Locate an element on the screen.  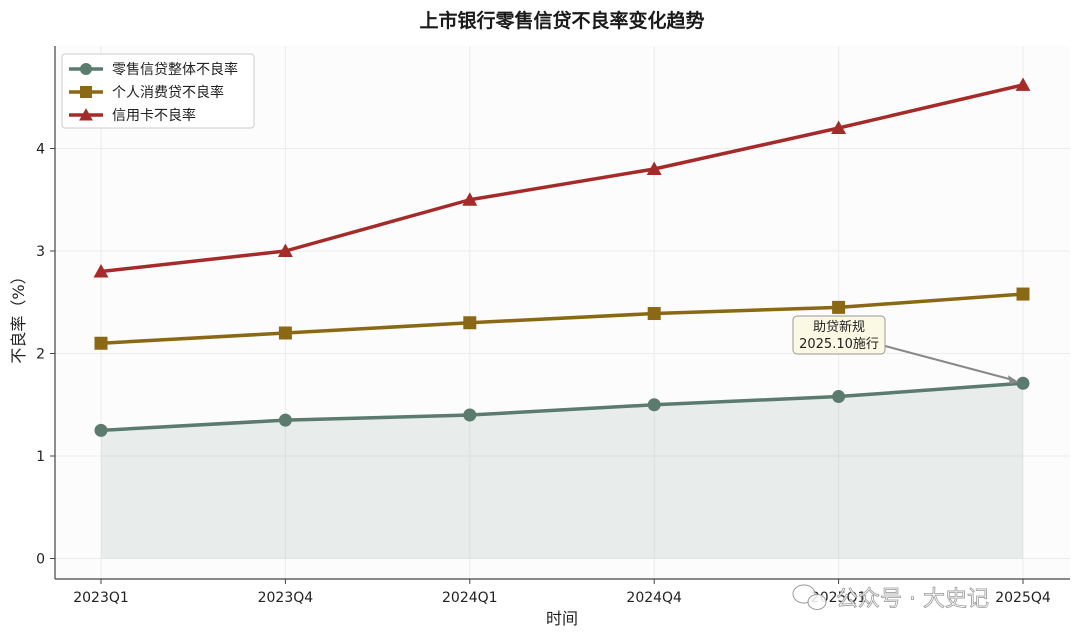
chart-title: 上市银行零售信贷不良率变化趋势 is located at coordinates (561, 20).